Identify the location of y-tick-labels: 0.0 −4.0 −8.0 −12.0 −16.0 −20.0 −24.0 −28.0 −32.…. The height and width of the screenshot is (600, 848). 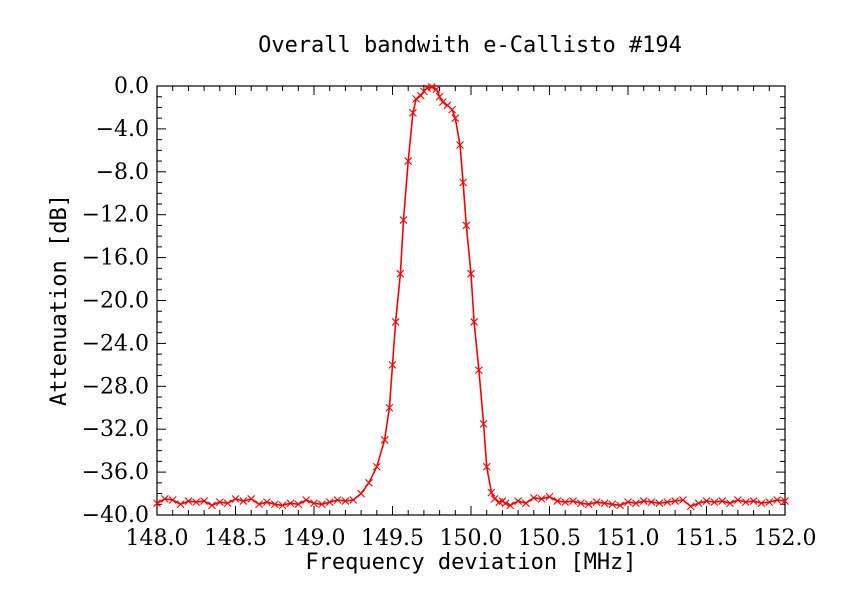
(115, 301).